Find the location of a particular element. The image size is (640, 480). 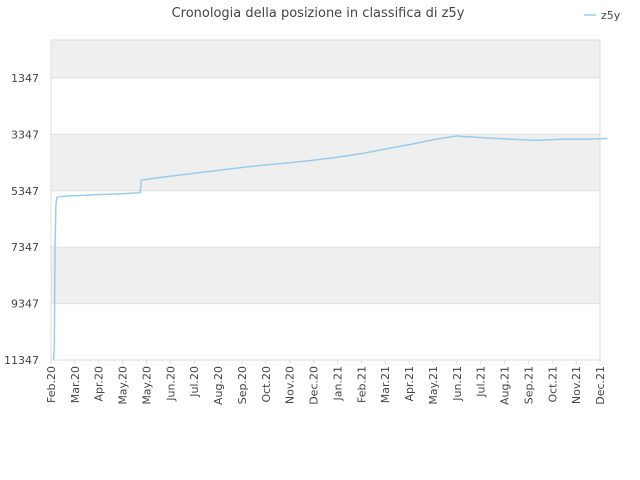

x-tick-label: Jun.21 is located at coordinates (457, 384).